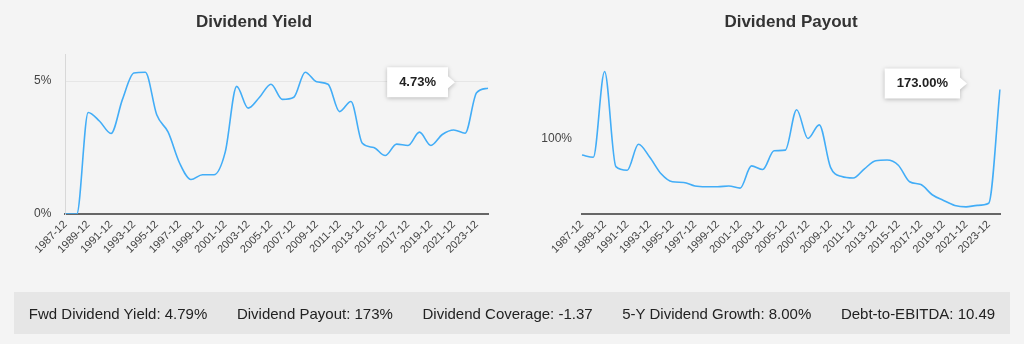 The image size is (1024, 344). What do you see at coordinates (314, 313) in the screenshot?
I see `text: Dividend Payout: 173%` at bounding box center [314, 313].